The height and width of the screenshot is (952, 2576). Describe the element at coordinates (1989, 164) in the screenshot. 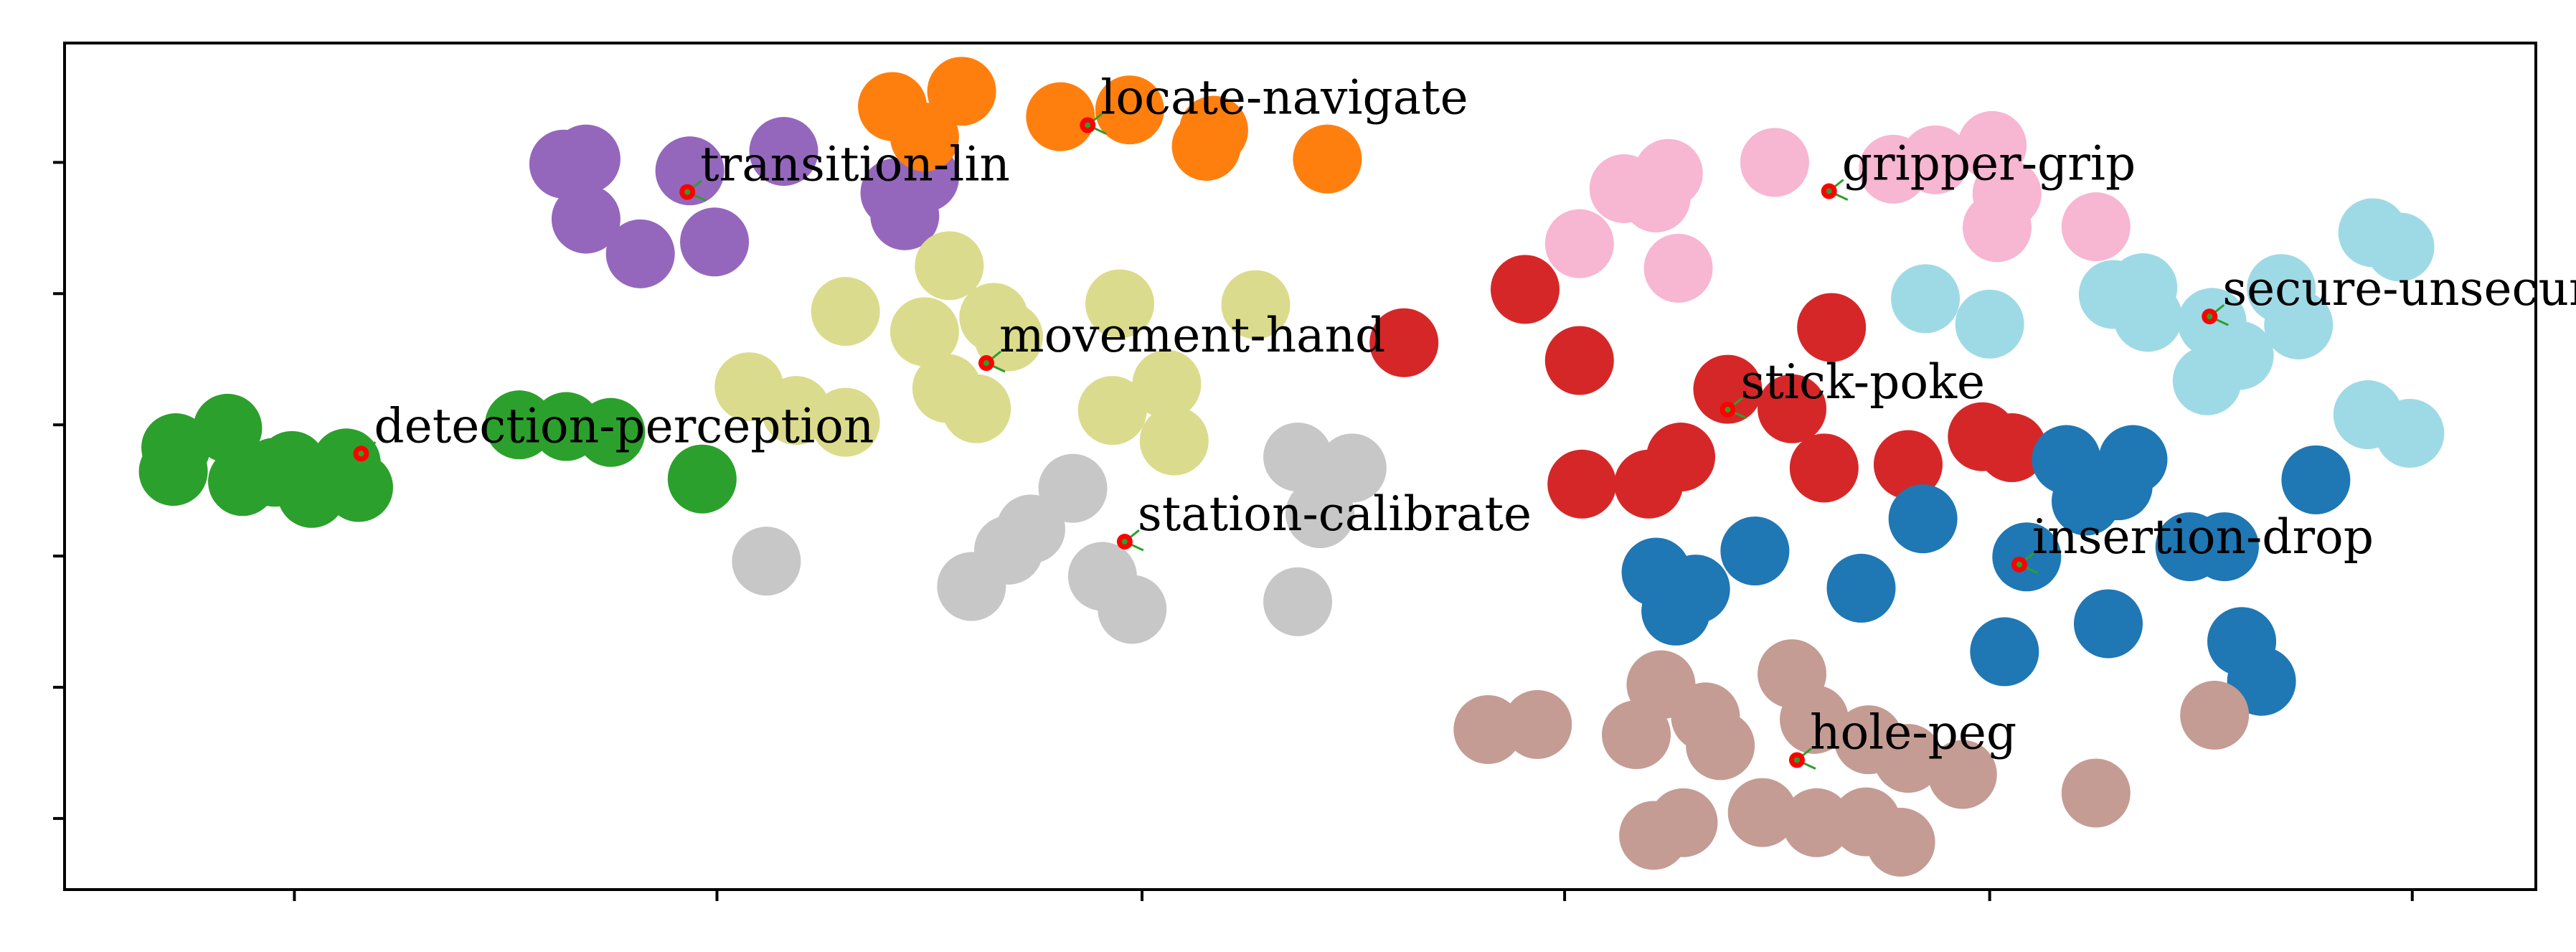

I see `cluster-label: gripper-grip` at that location.